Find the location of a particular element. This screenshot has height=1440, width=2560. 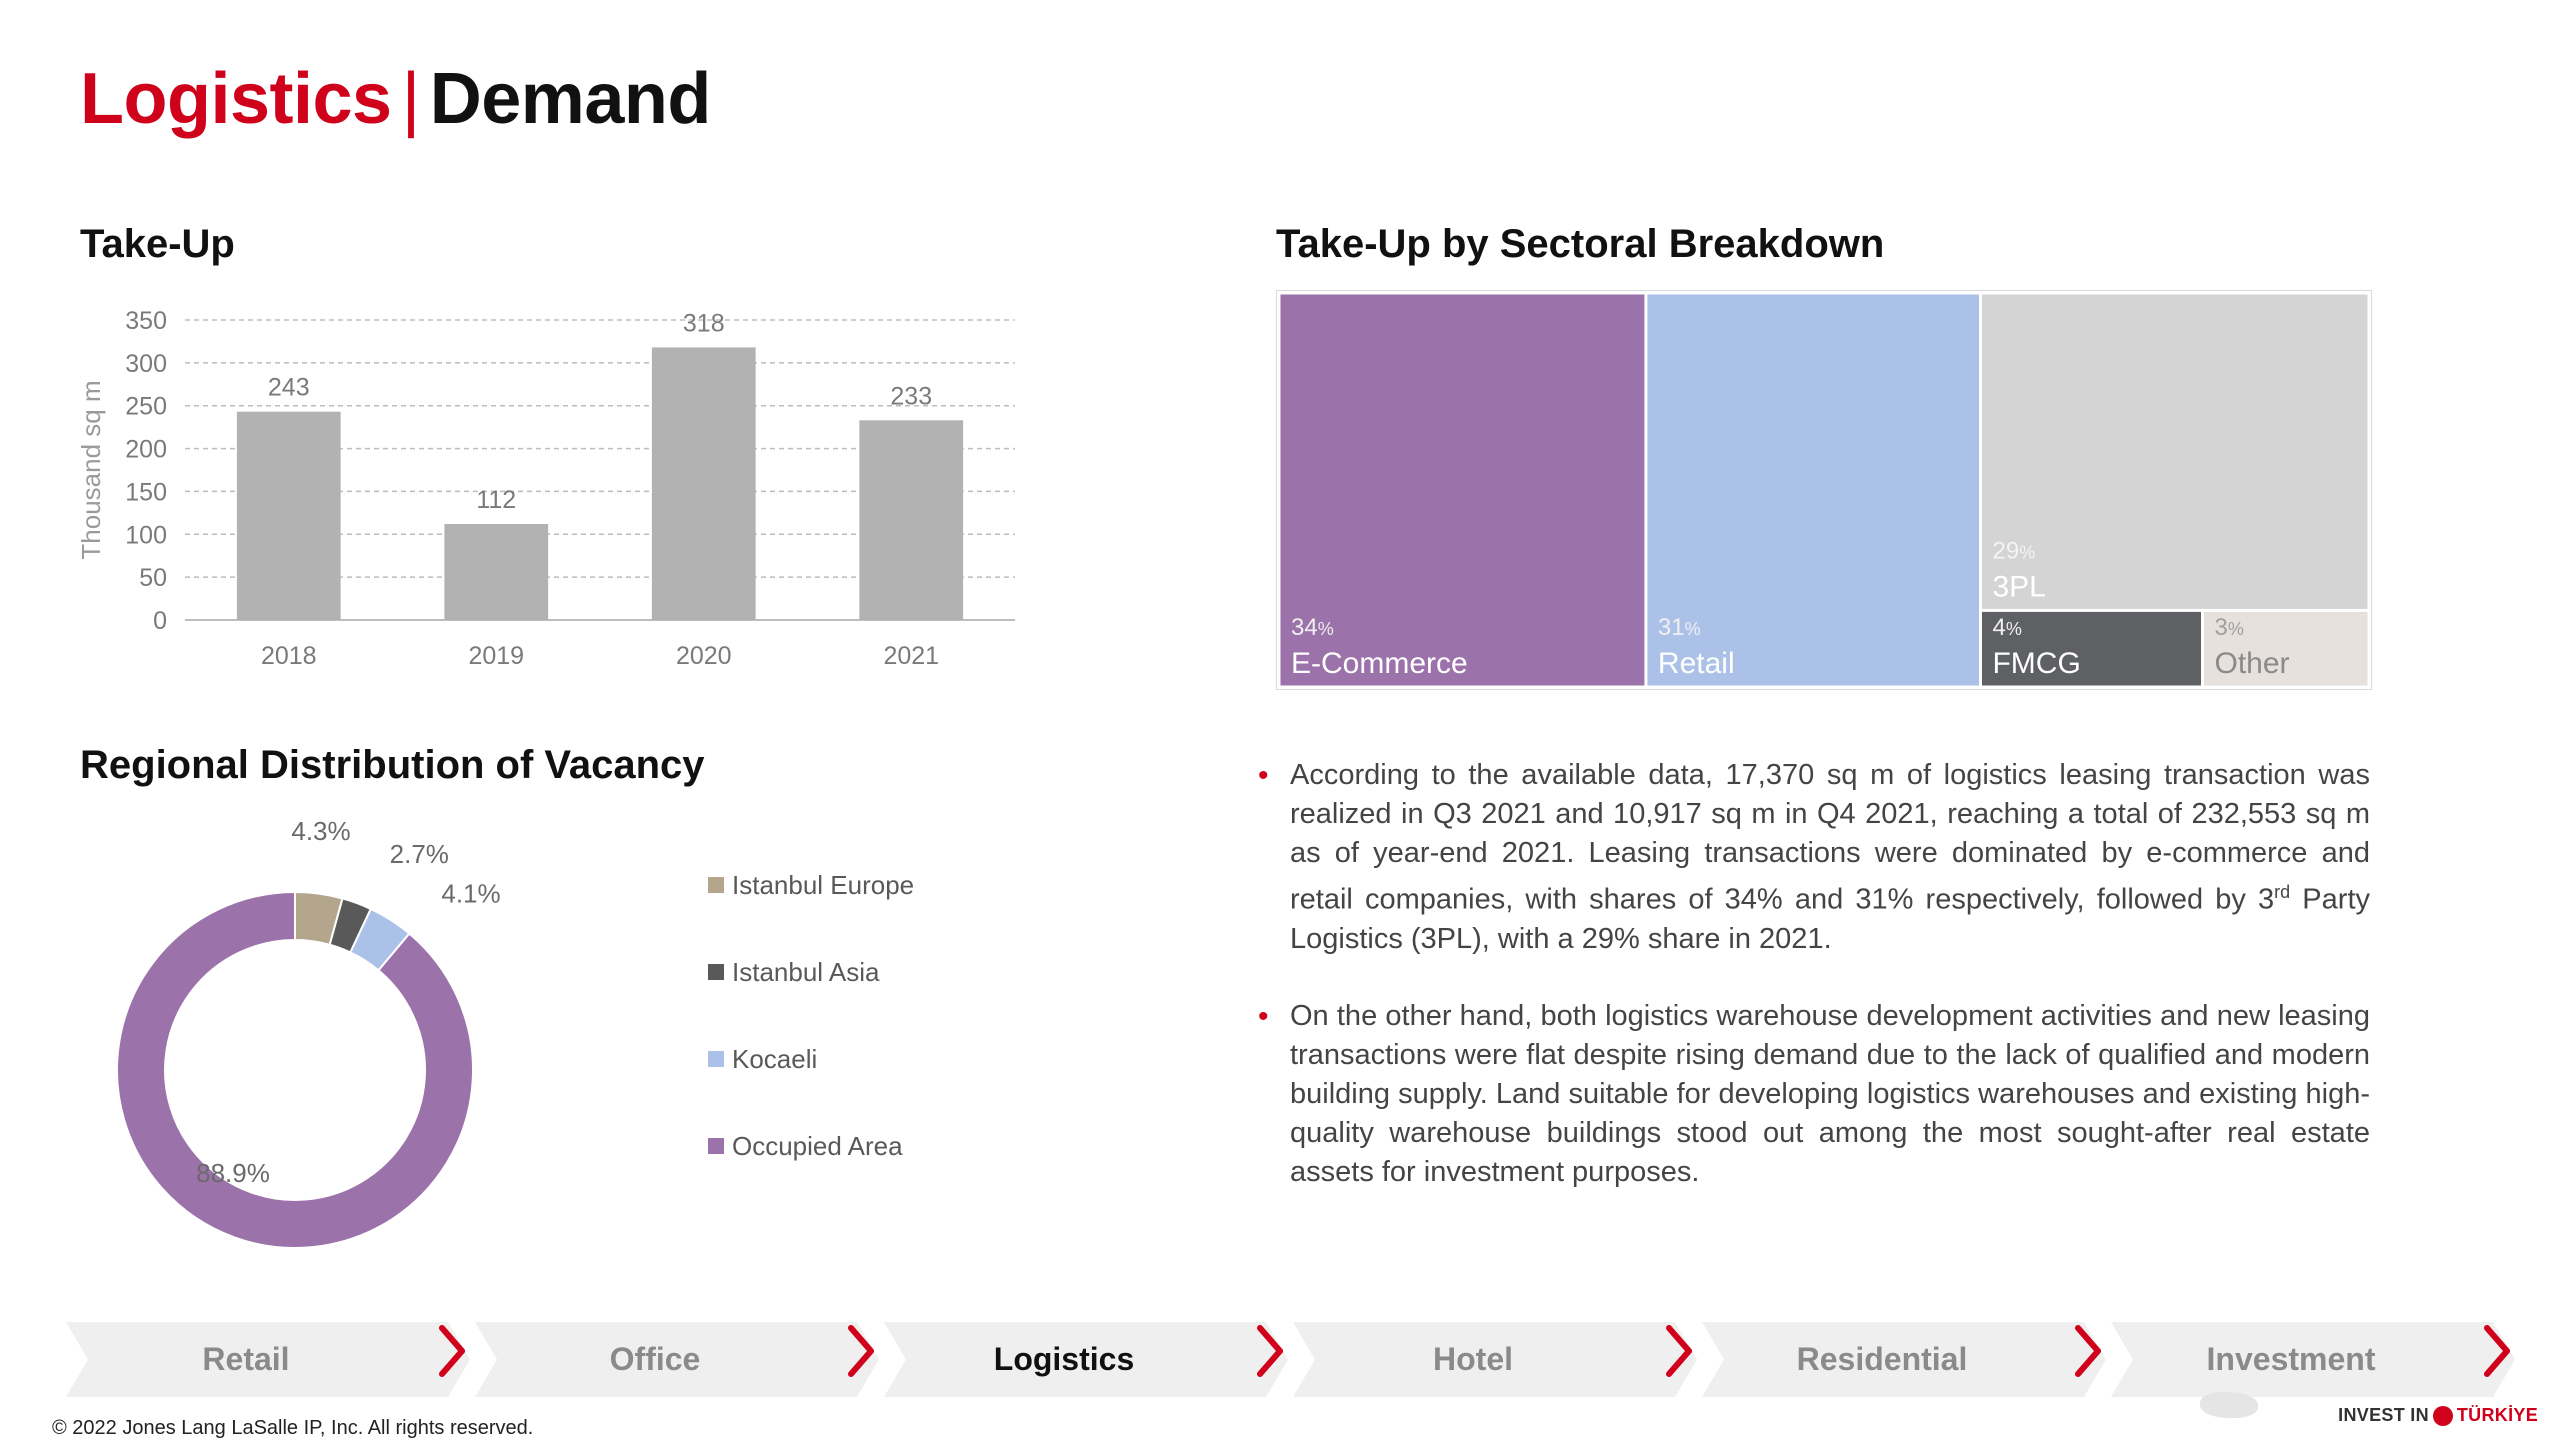

donut-data-label: 88.9% is located at coordinates (233, 1173).